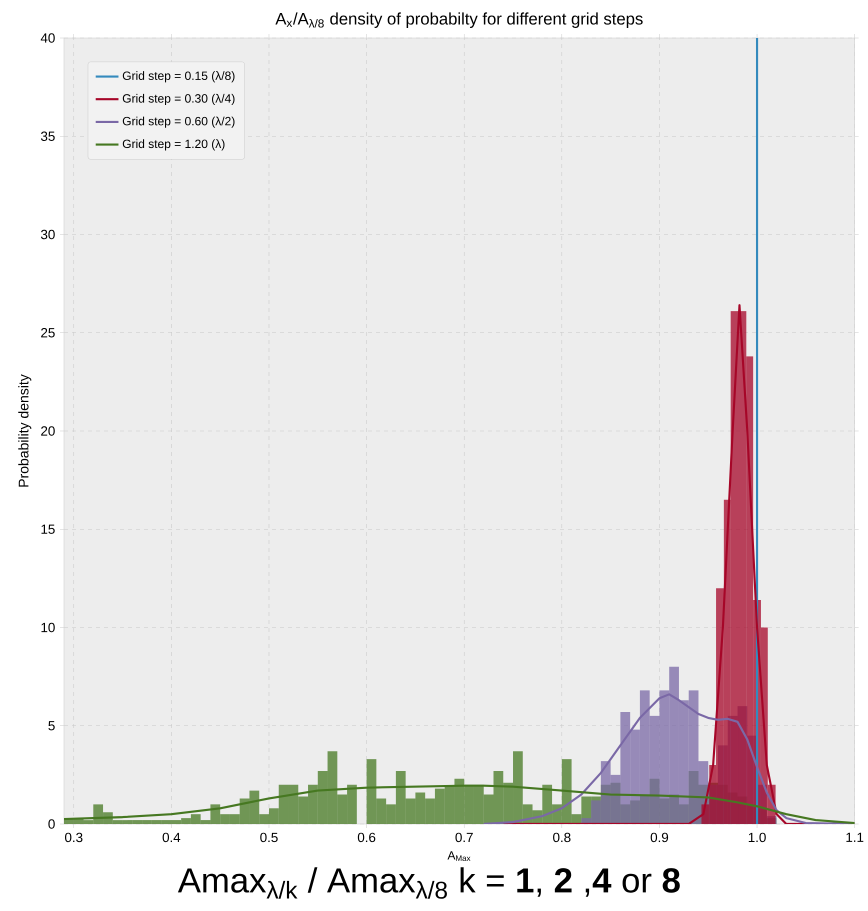  Describe the element at coordinates (561, 837) in the screenshot. I see `x-tick-label: 0.8` at that location.